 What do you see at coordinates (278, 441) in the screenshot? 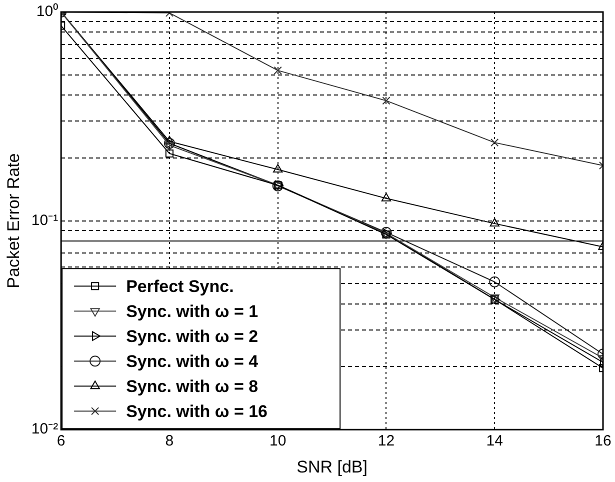
I see `x-tick-label: 10` at bounding box center [278, 441].